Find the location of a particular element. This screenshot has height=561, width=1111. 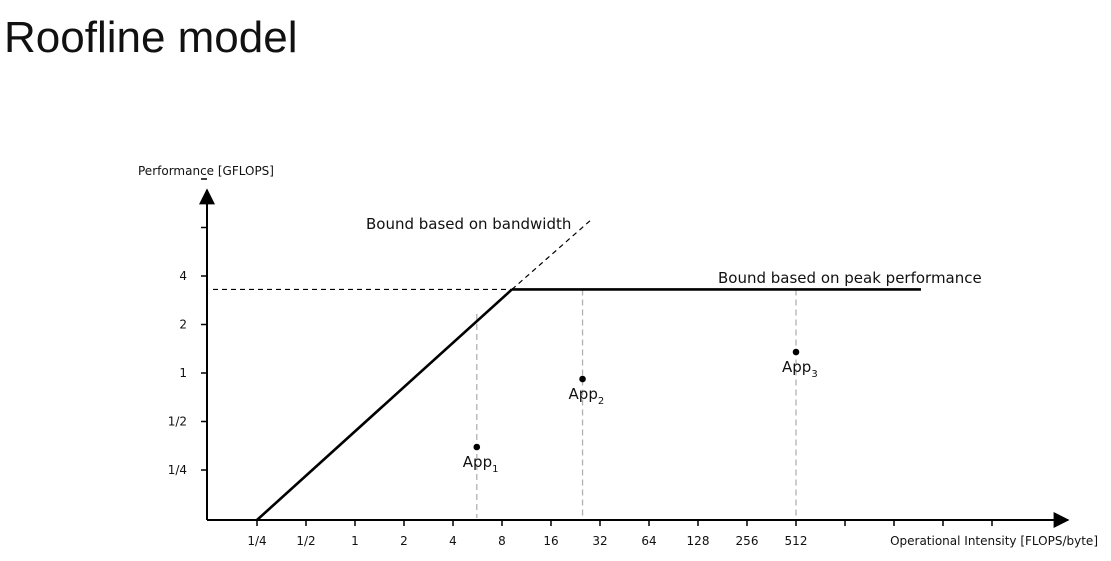

app-label: App3 is located at coordinates (800, 369).